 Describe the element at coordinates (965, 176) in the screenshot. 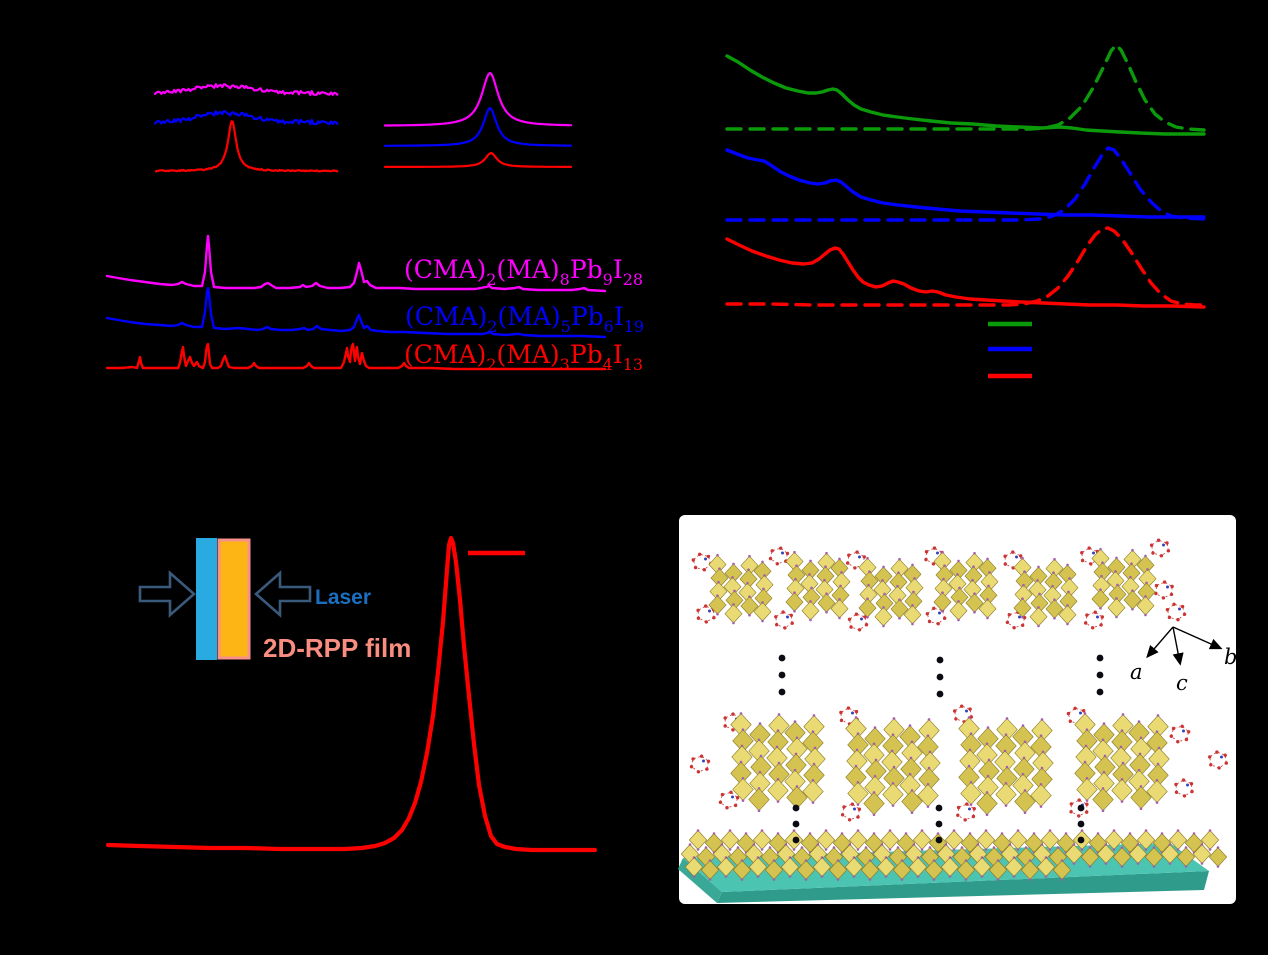

I see `panel-b-abs-pl-curves` at that location.